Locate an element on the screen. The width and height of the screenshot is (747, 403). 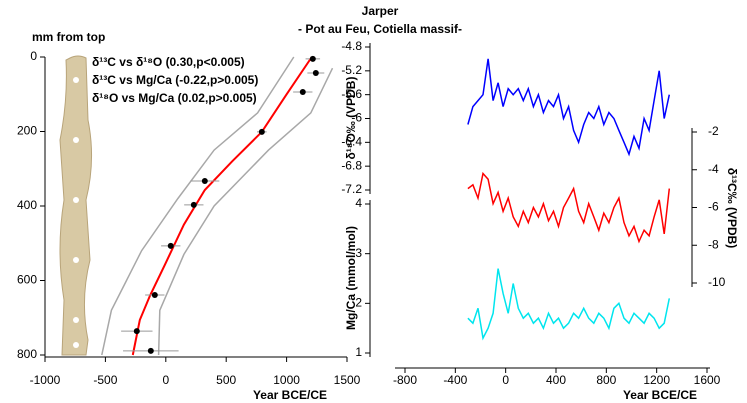
x-tick-label: 500 is located at coordinates (226, 380).